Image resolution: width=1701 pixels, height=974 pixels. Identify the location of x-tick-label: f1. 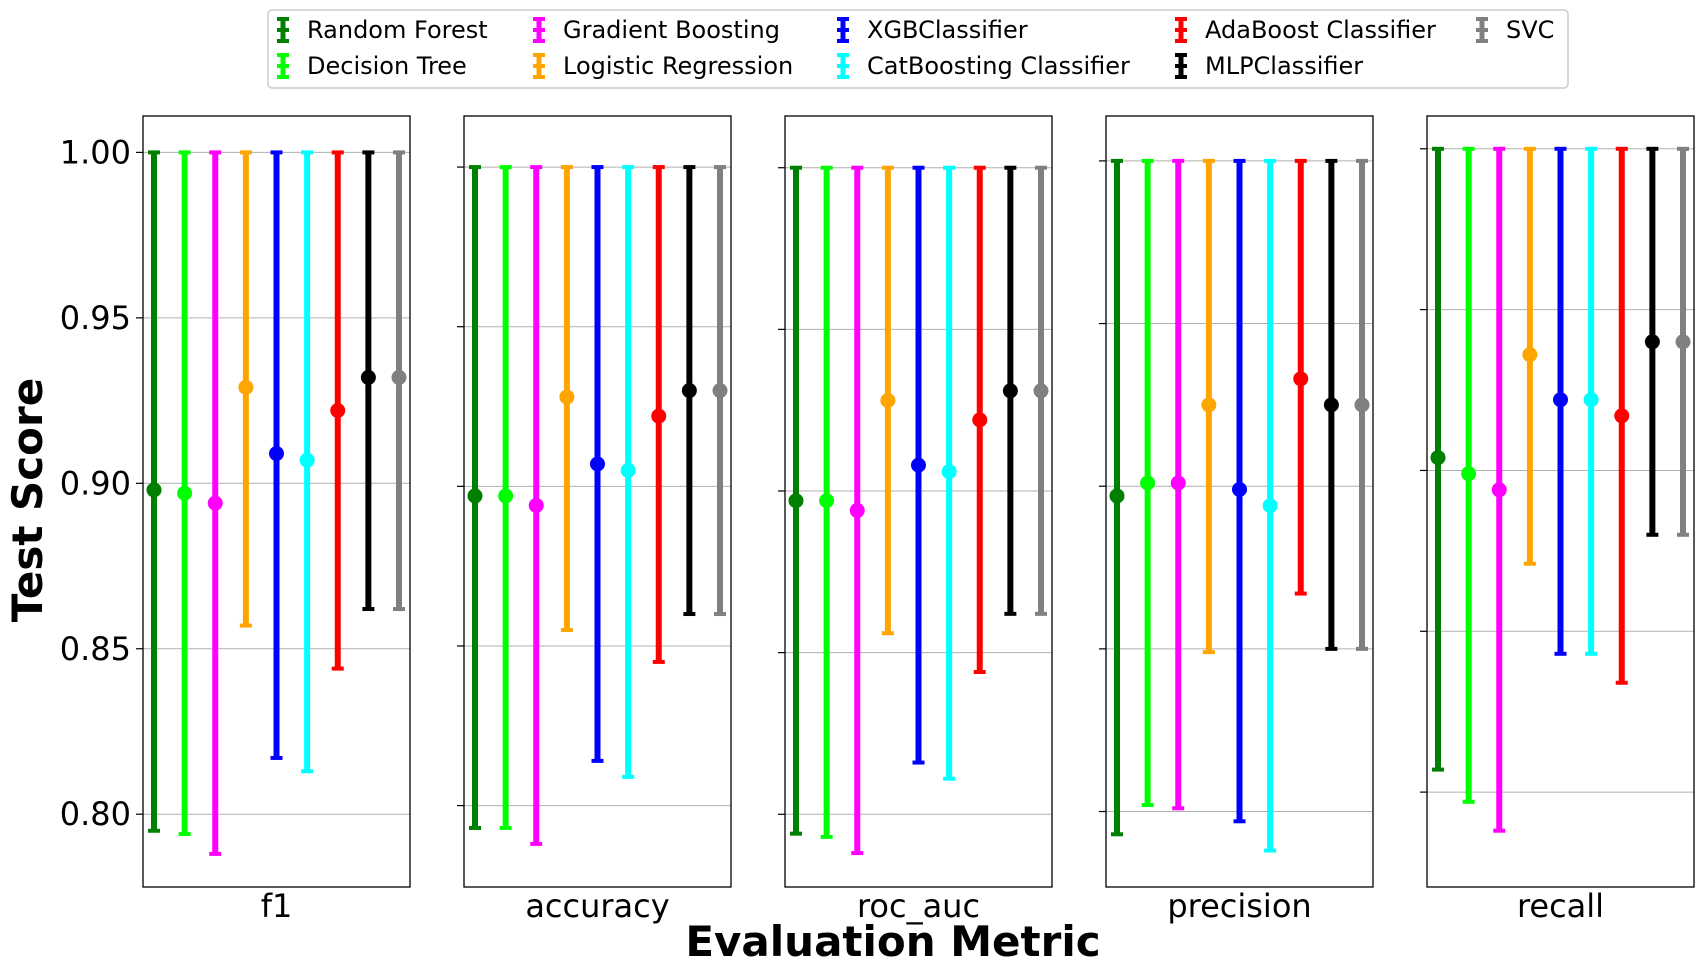
(277, 906).